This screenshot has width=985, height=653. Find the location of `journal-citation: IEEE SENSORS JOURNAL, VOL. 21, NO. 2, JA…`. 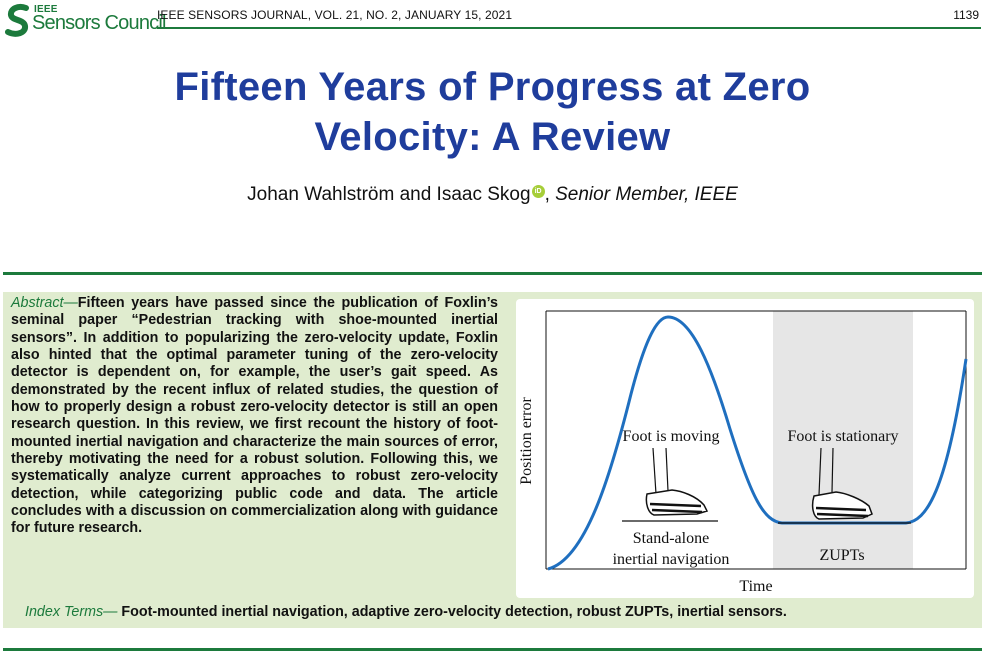

journal-citation: IEEE SENSORS JOURNAL, VOL. 21, NO. 2, JA… is located at coordinates (335, 15).